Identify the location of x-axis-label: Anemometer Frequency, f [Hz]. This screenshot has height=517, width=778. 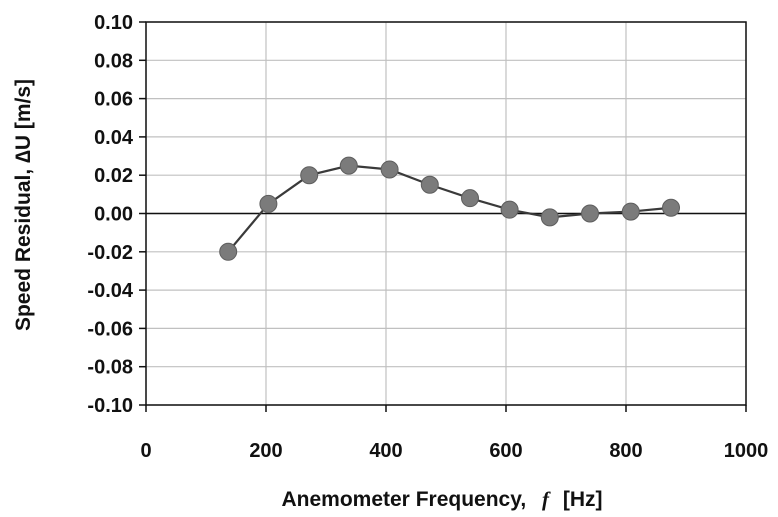
(441, 499).